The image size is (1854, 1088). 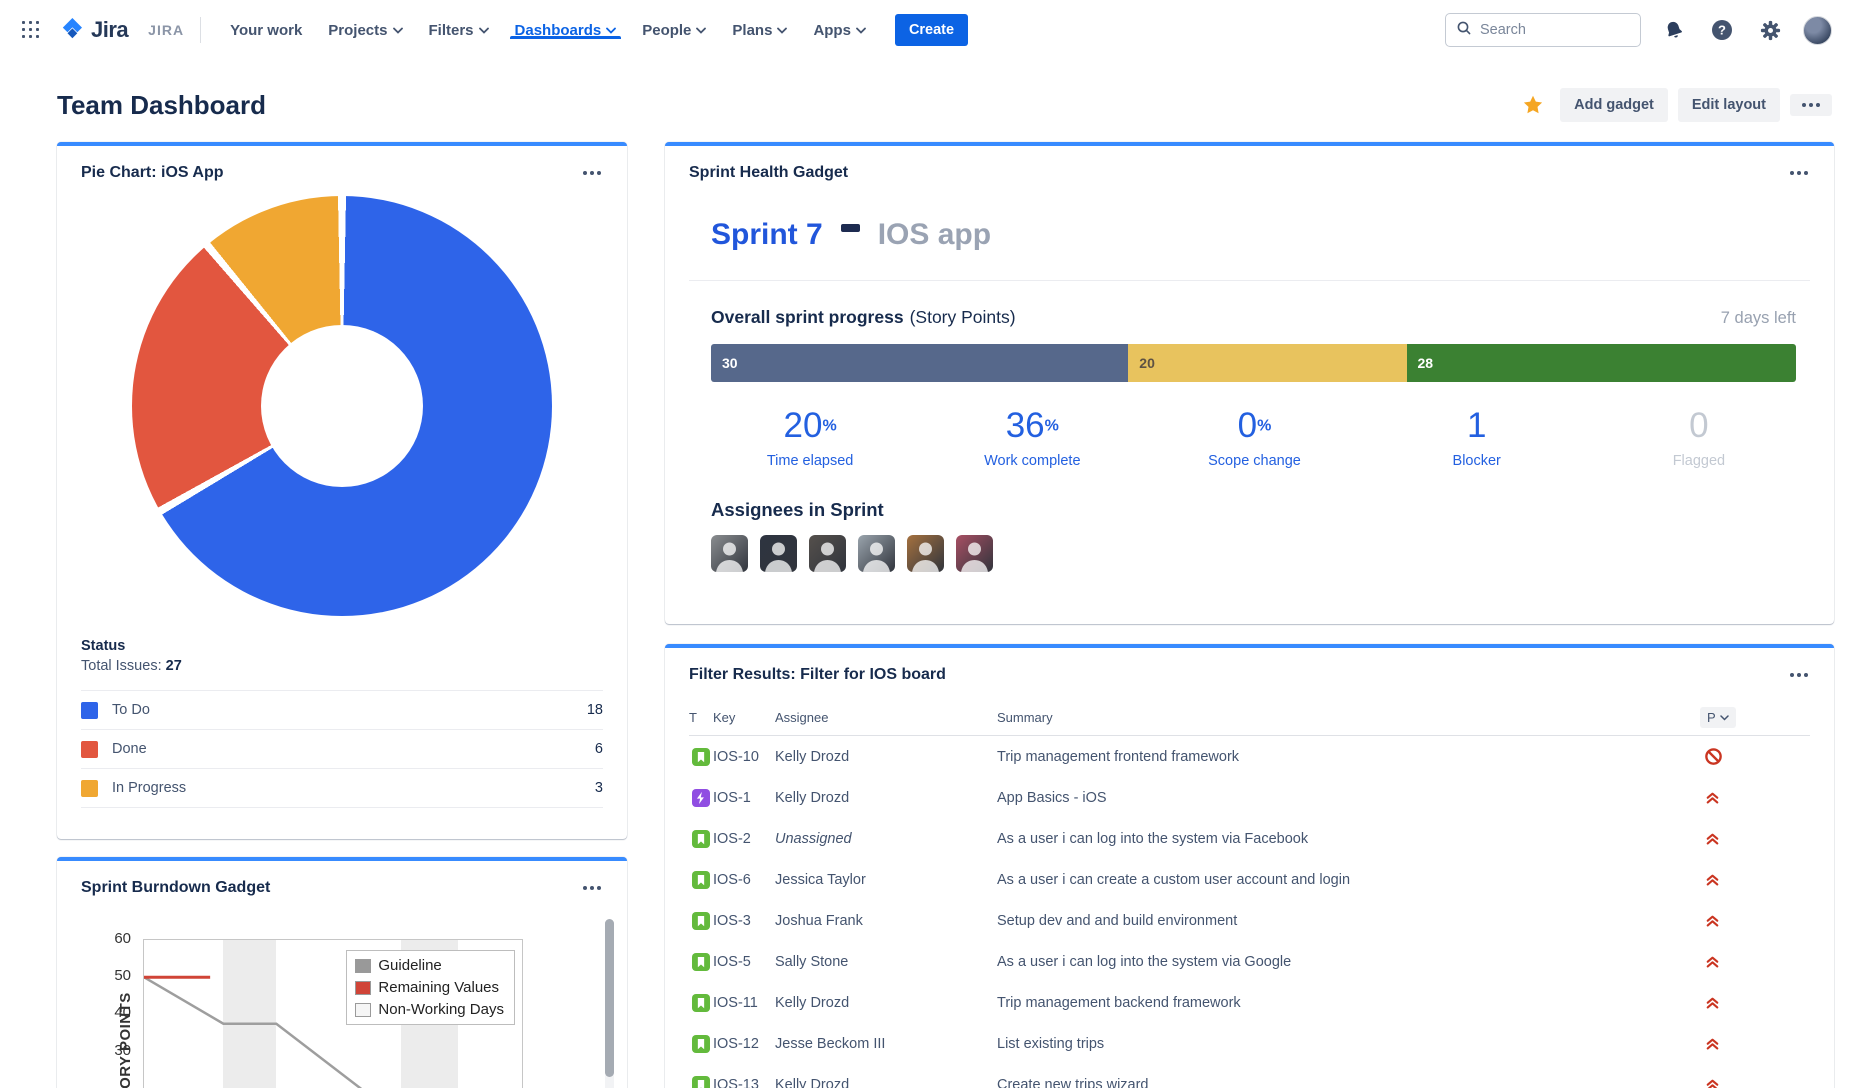 I want to click on gear-icon, so click(x=1770, y=30).